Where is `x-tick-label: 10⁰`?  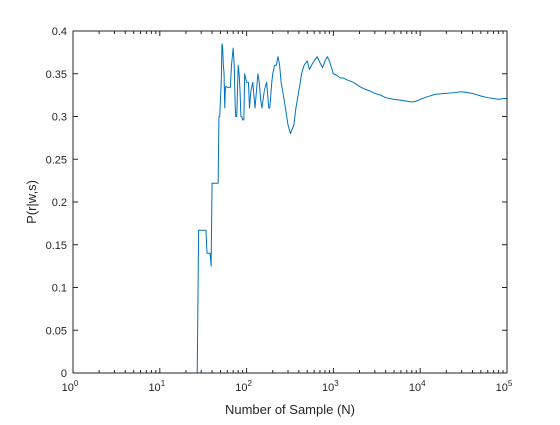 x-tick-label: 10⁰ is located at coordinates (70, 386).